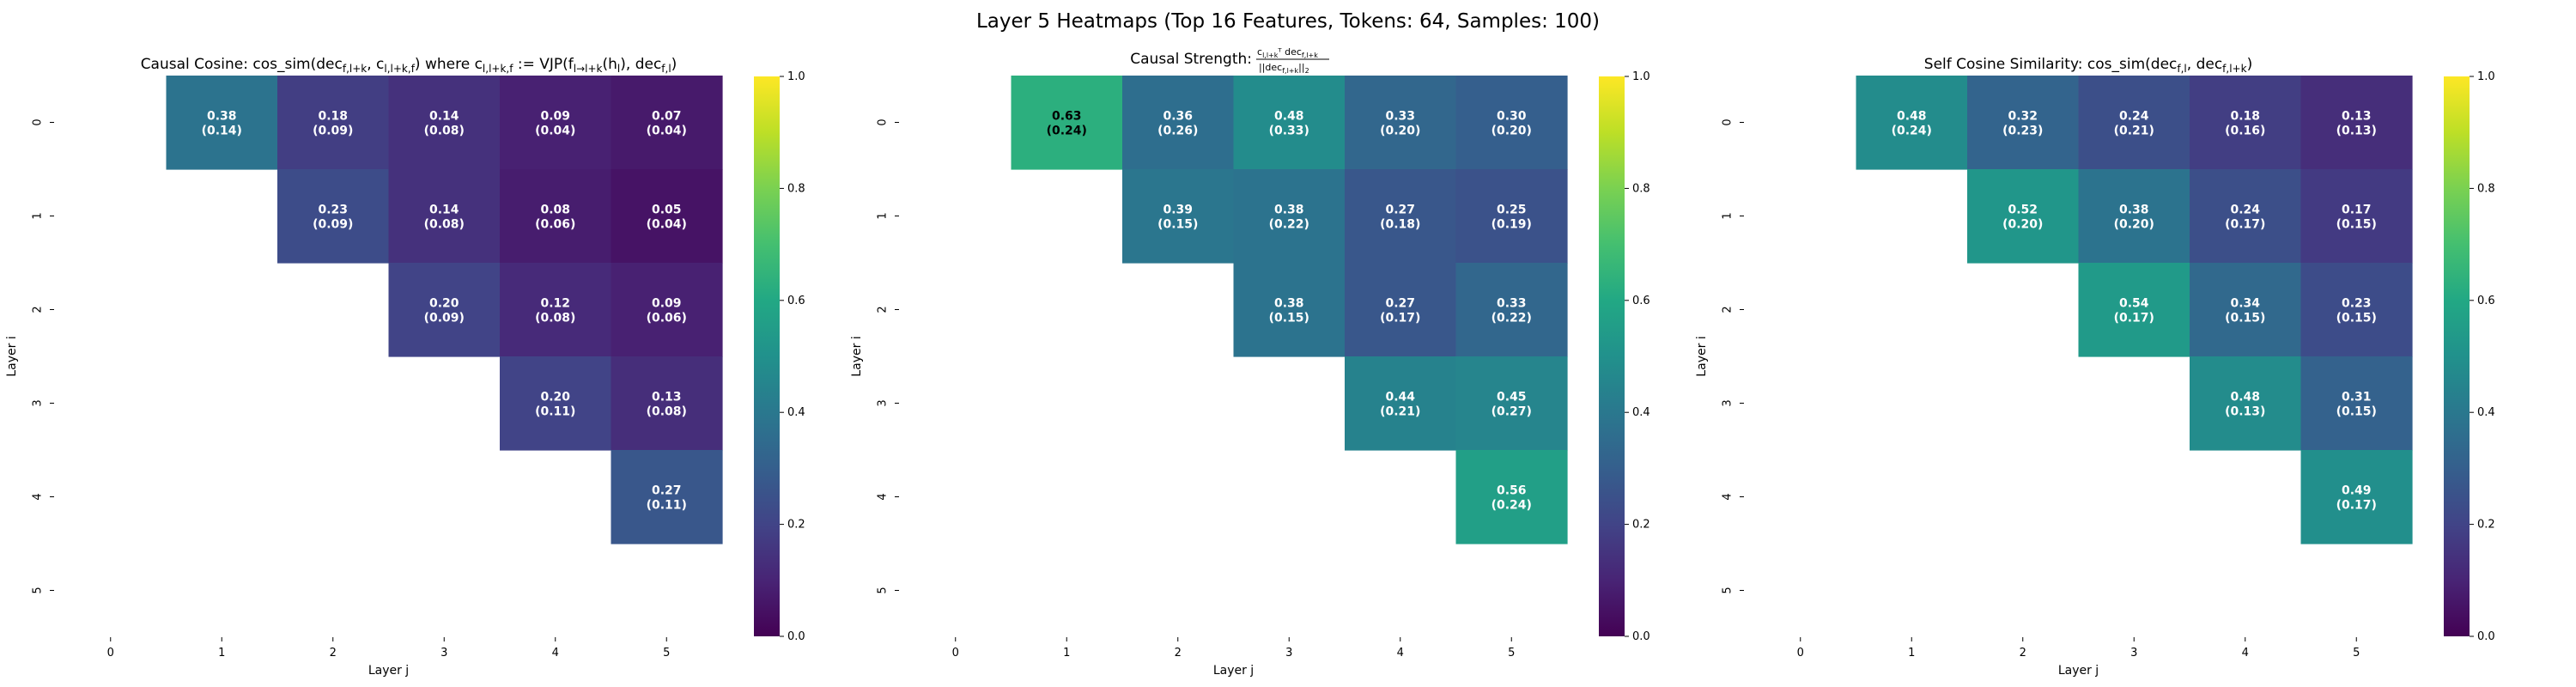  Describe the element at coordinates (333, 210) in the screenshot. I see `cell-value-label: 0.23` at that location.